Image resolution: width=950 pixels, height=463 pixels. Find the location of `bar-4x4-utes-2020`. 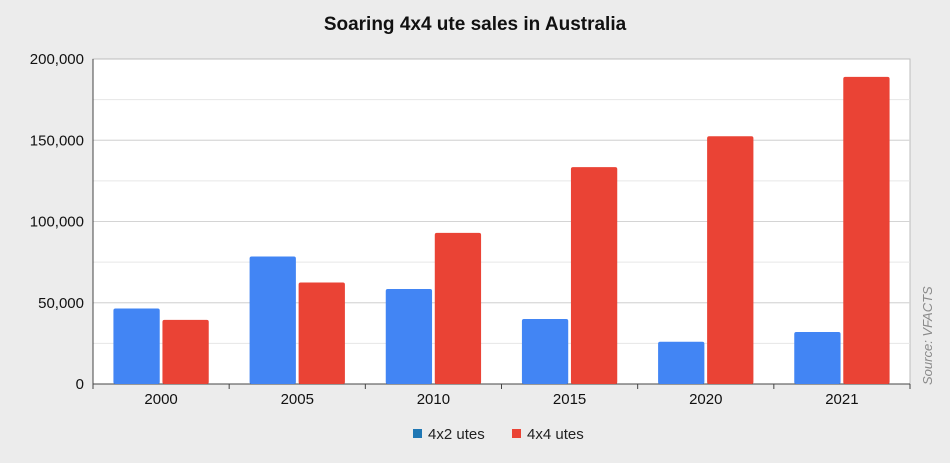

bar-4x4-utes-2020 is located at coordinates (730, 260).